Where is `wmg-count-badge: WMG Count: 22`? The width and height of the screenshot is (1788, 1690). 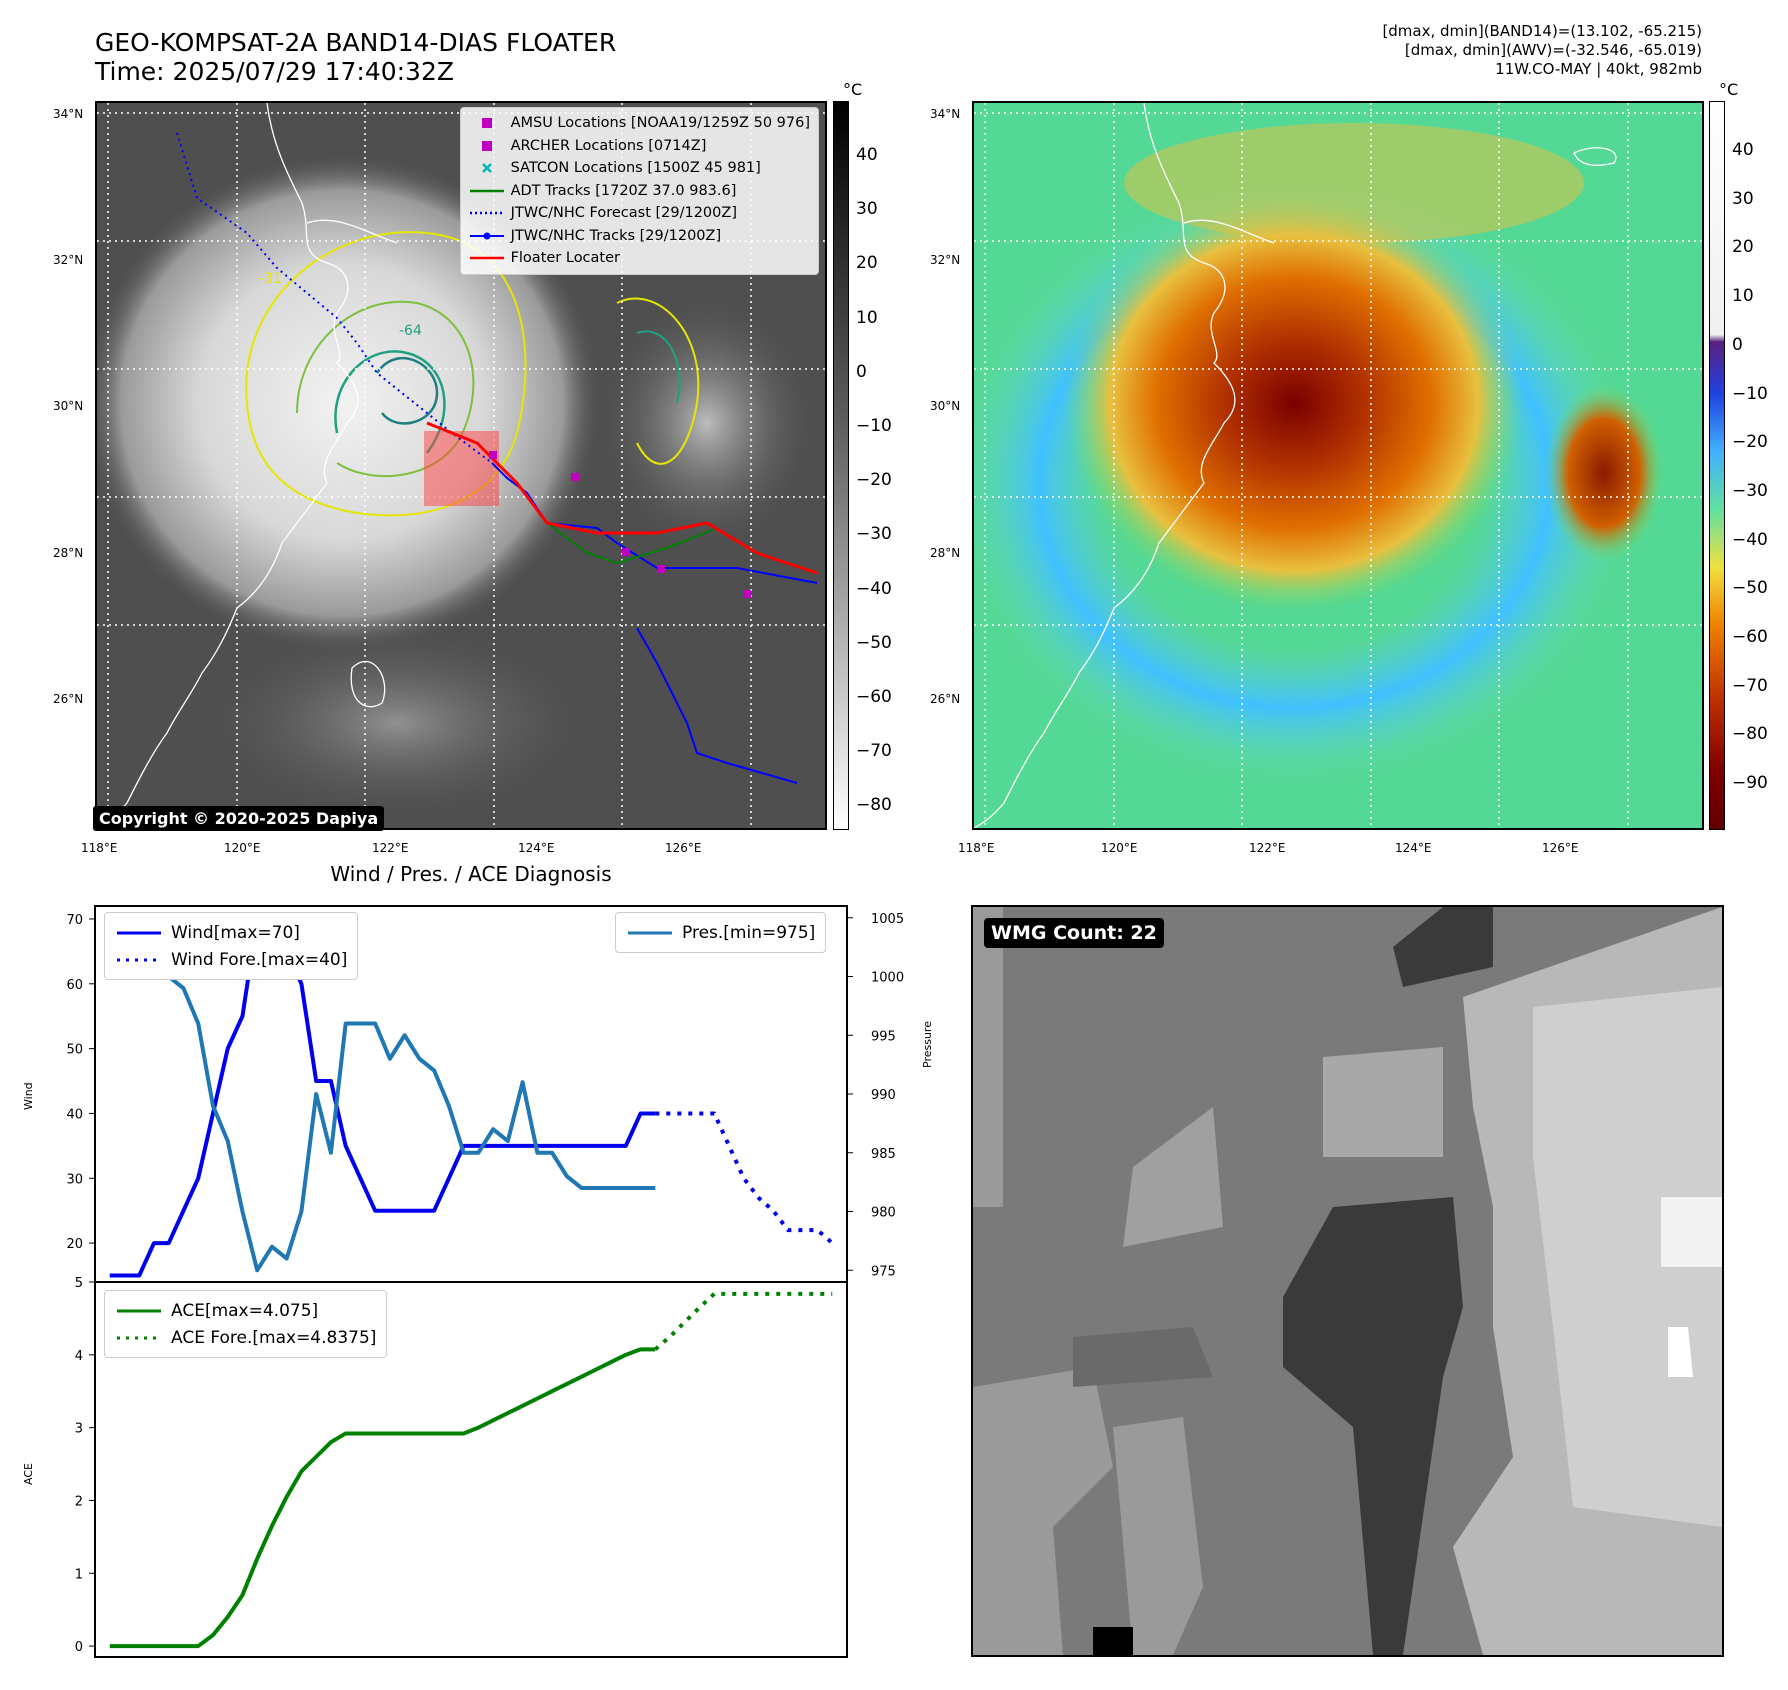 wmg-count-badge: WMG Count: 22 is located at coordinates (1074, 933).